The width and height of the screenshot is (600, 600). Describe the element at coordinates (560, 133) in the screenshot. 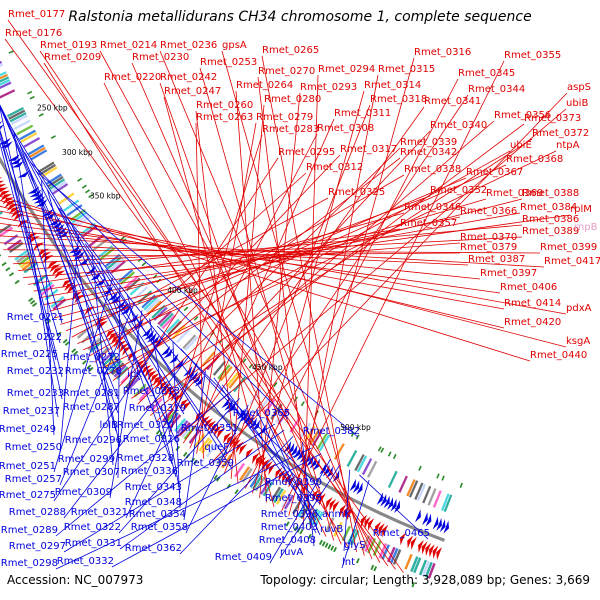

I see `forward-gene-label: Rmet_0372` at that location.